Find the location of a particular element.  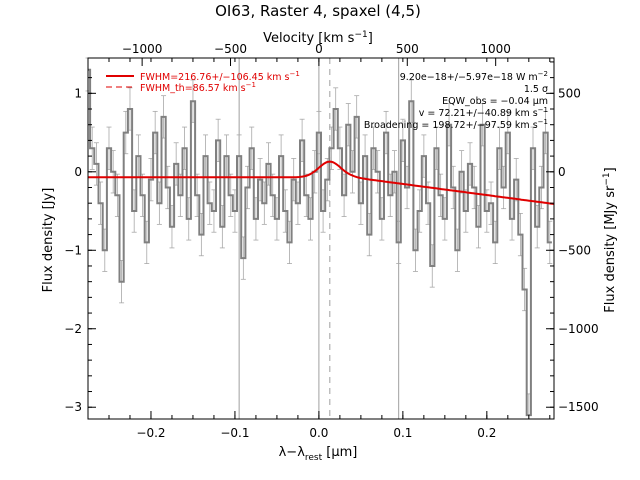

x-axis-title: λ−λrest [μm] is located at coordinates (318, 454).